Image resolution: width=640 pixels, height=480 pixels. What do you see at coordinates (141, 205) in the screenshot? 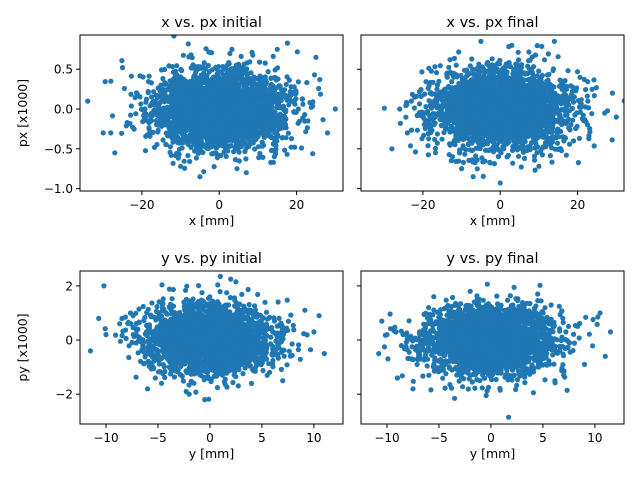
I see `x-tick-label: −20` at bounding box center [141, 205].